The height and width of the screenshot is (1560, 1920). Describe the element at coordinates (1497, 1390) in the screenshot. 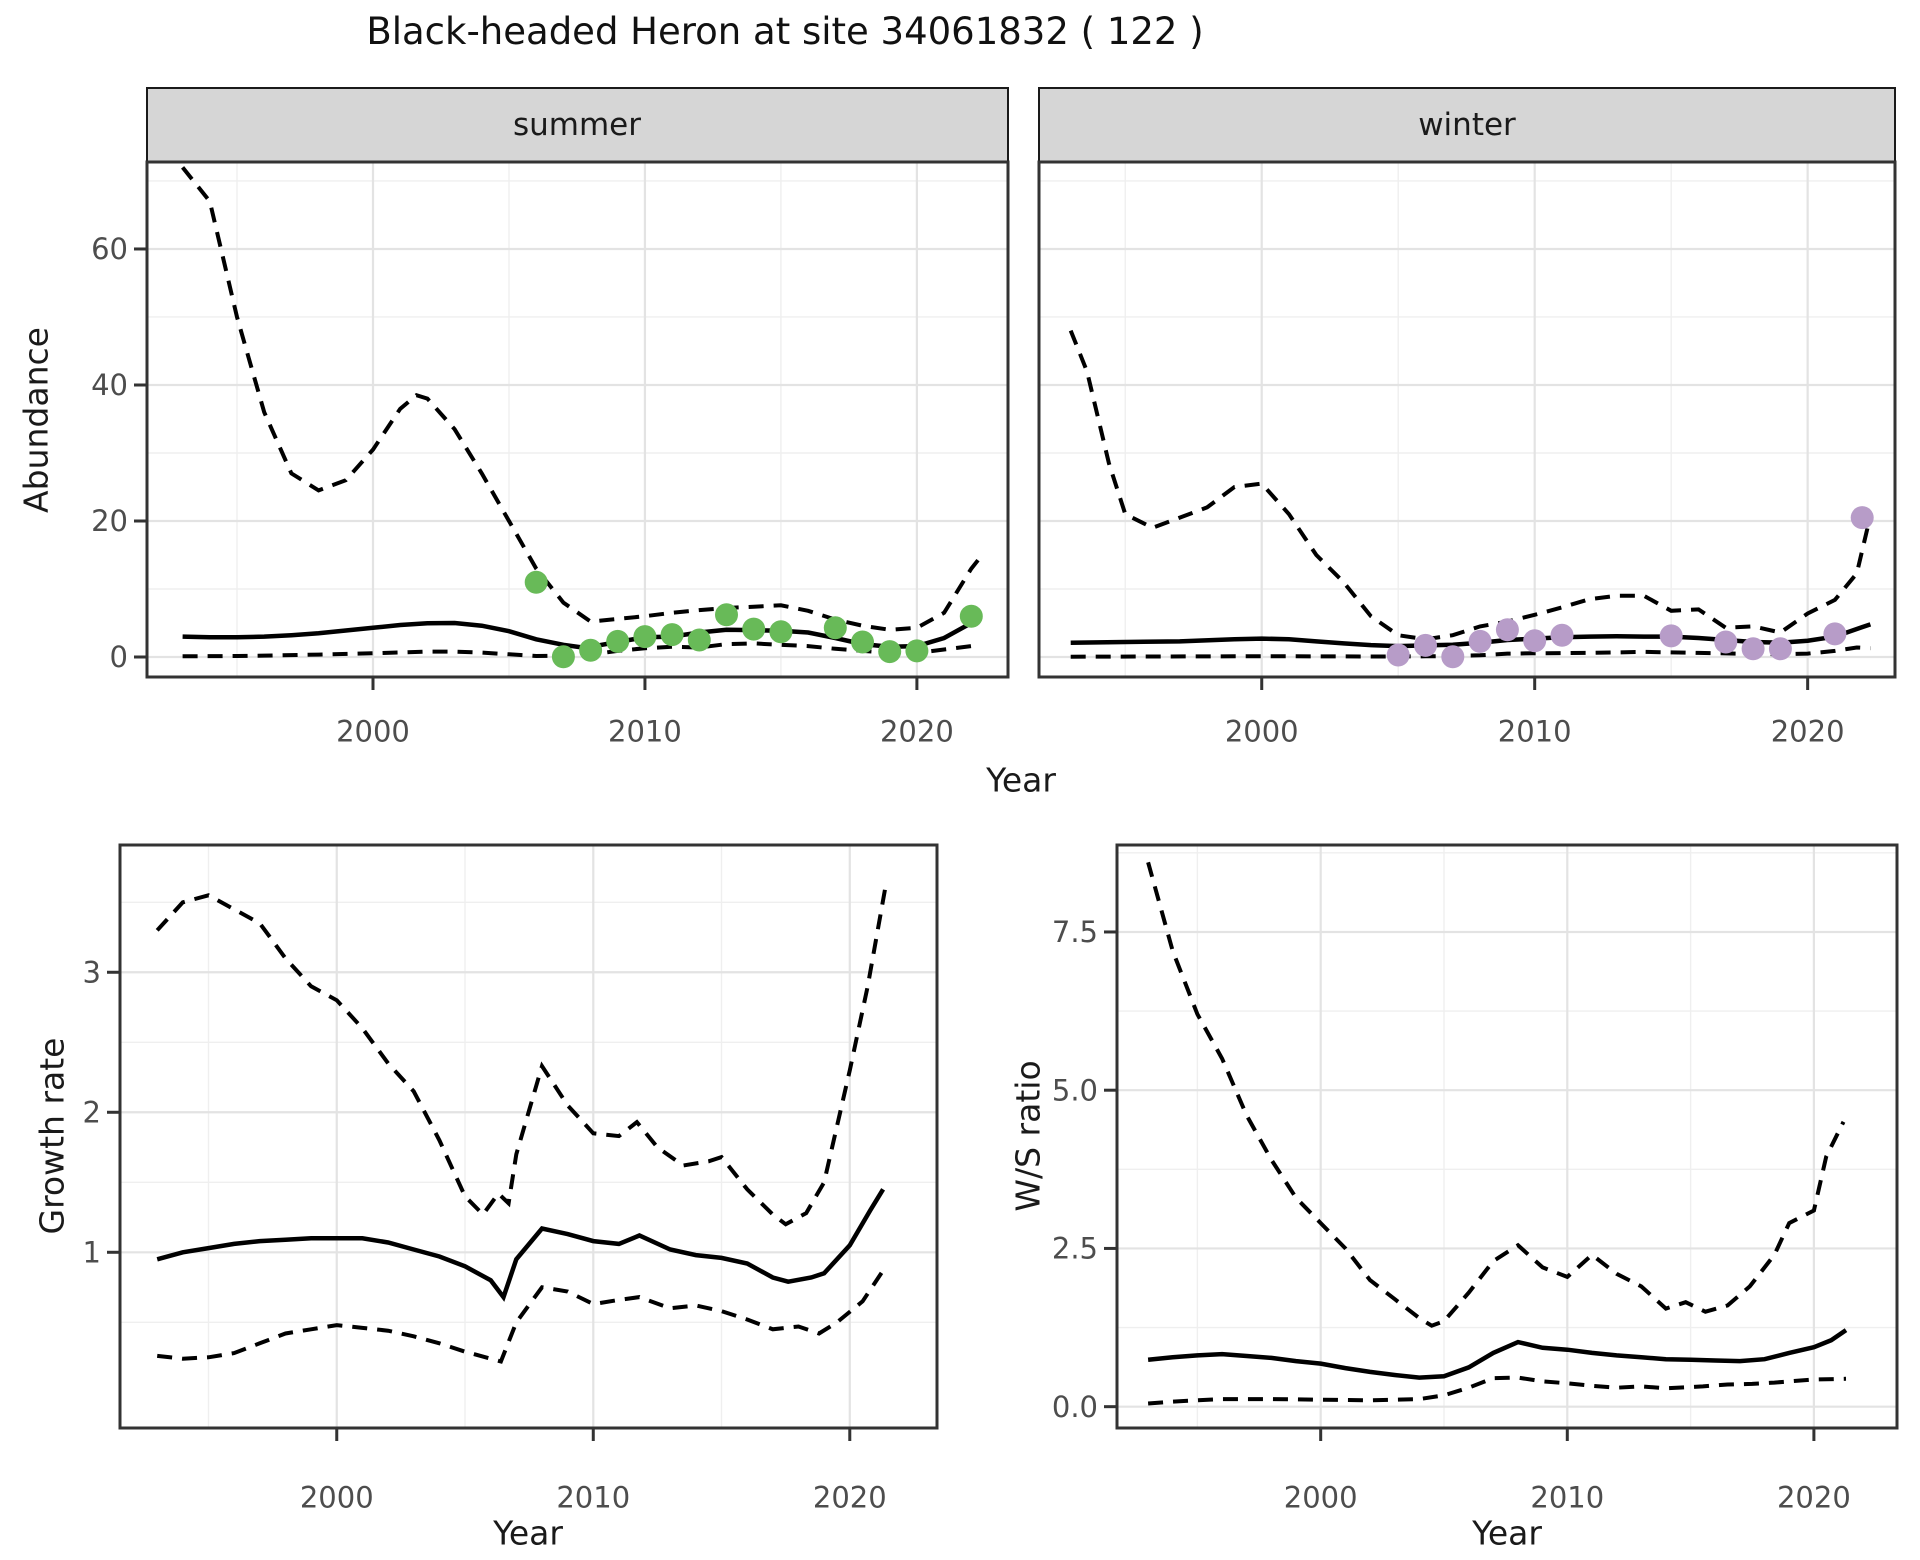

I see `ws_ratio-lower_ci-line` at that location.